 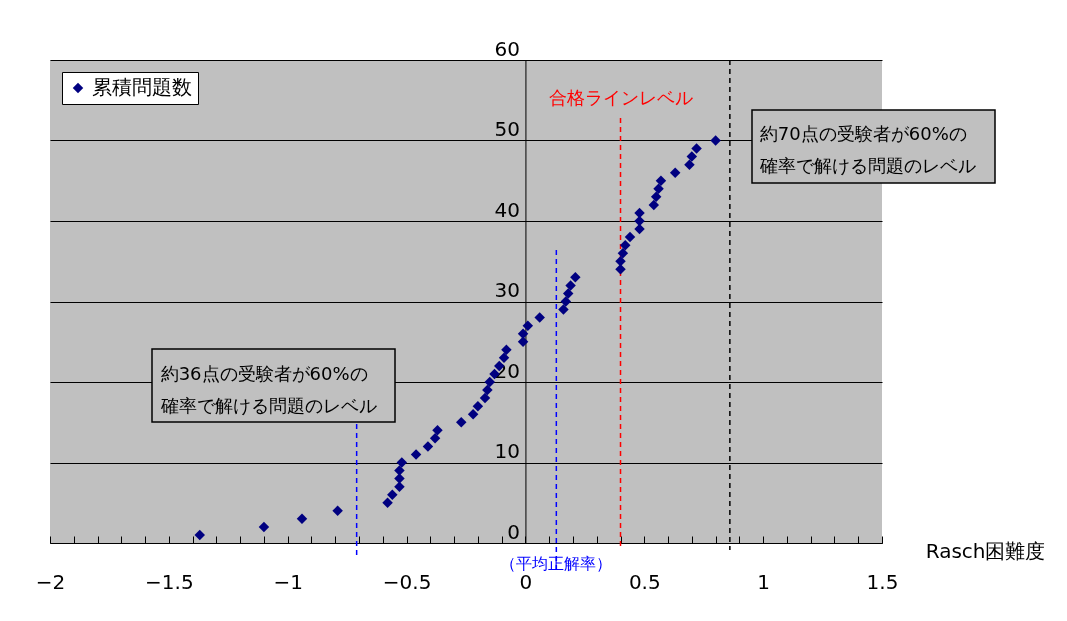 I want to click on y-tick-label: 30, so click(x=507, y=290).